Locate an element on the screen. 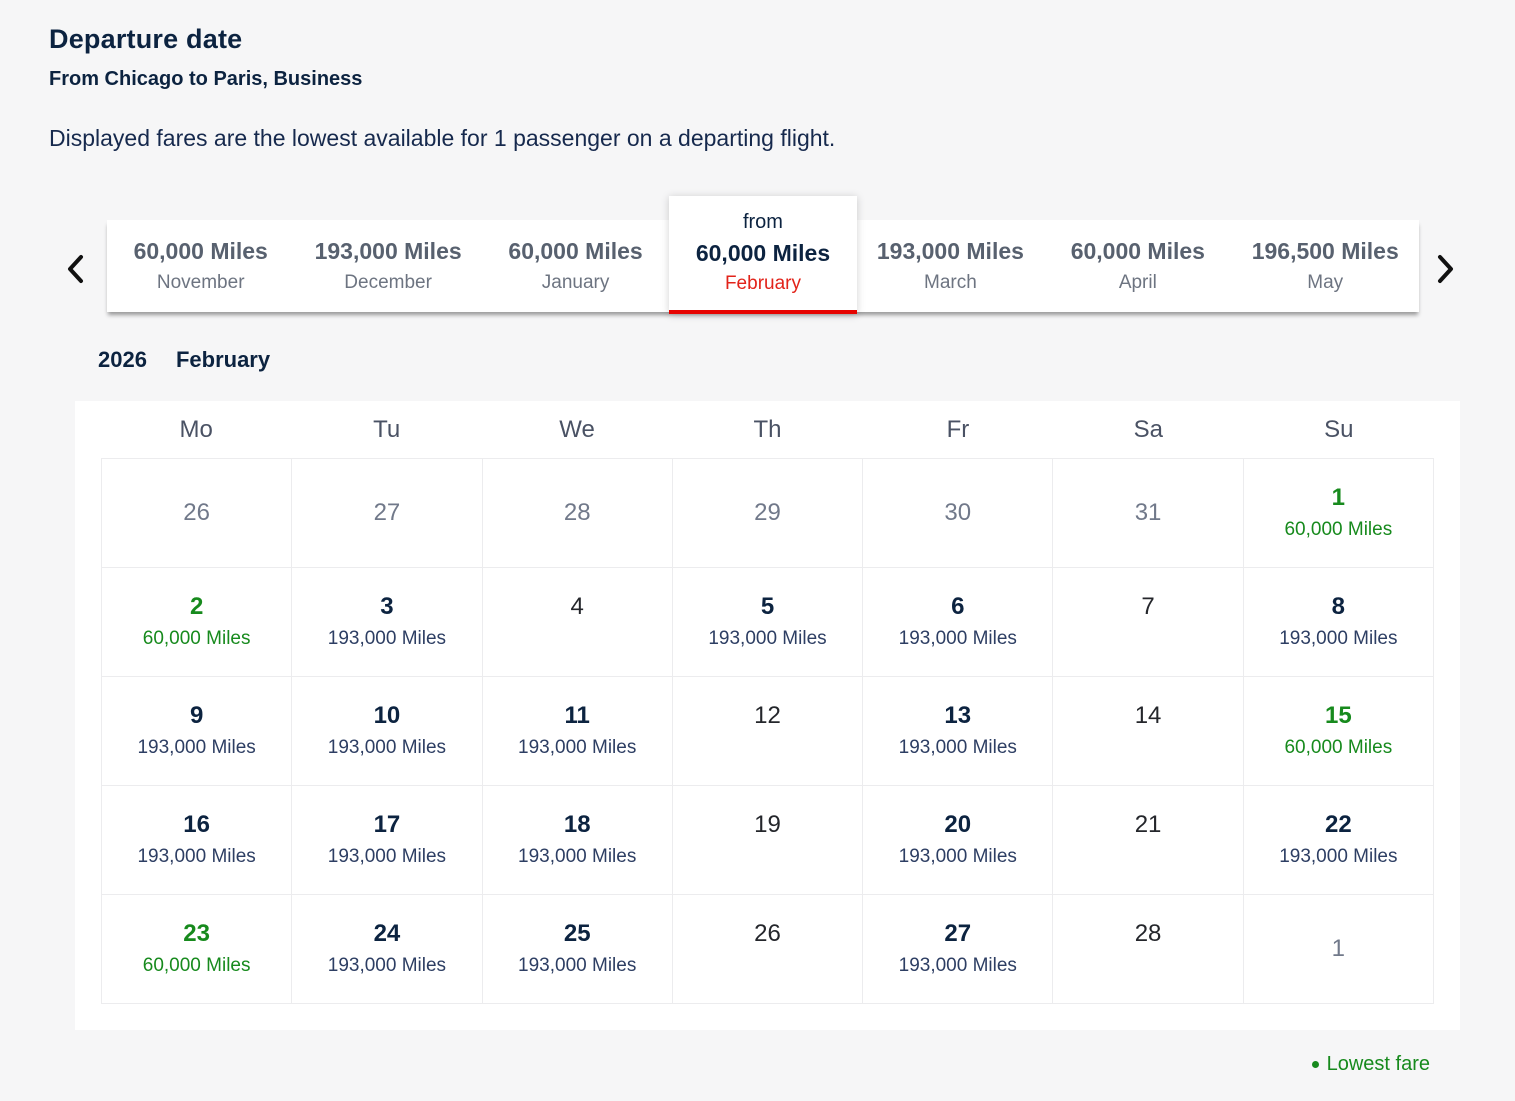 The width and height of the screenshot is (1515, 1101). day-cell: 16 193,000 Miles is located at coordinates (197, 840).